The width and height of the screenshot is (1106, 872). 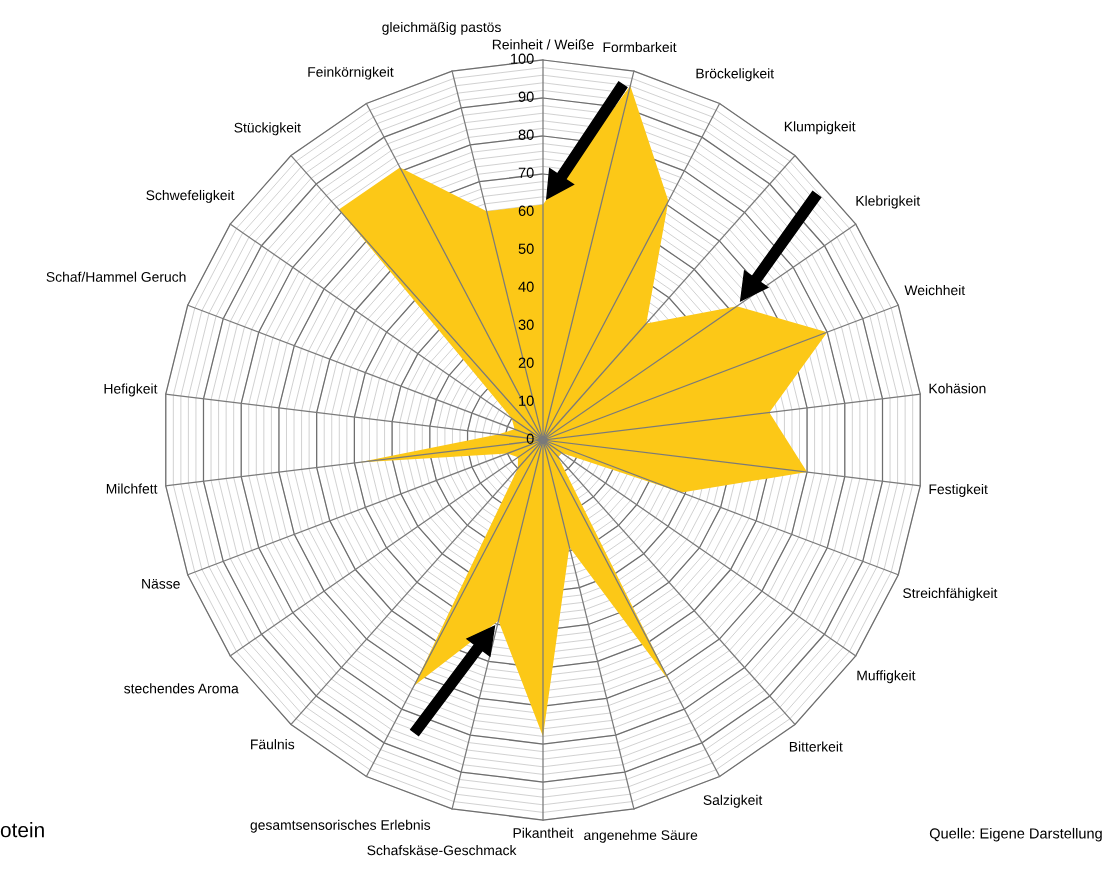 I want to click on y-tick-label: 100, so click(x=522, y=58).